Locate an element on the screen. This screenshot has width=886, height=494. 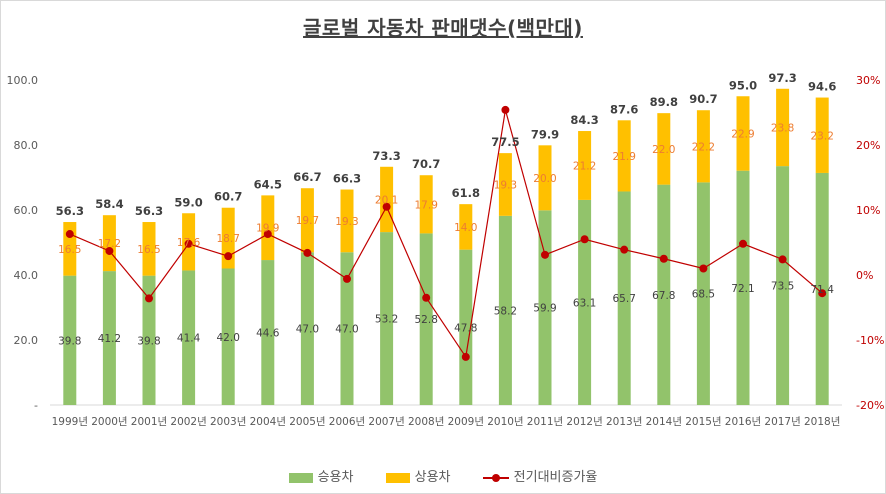
x-tick-label: 2006년 is located at coordinates (347, 422).